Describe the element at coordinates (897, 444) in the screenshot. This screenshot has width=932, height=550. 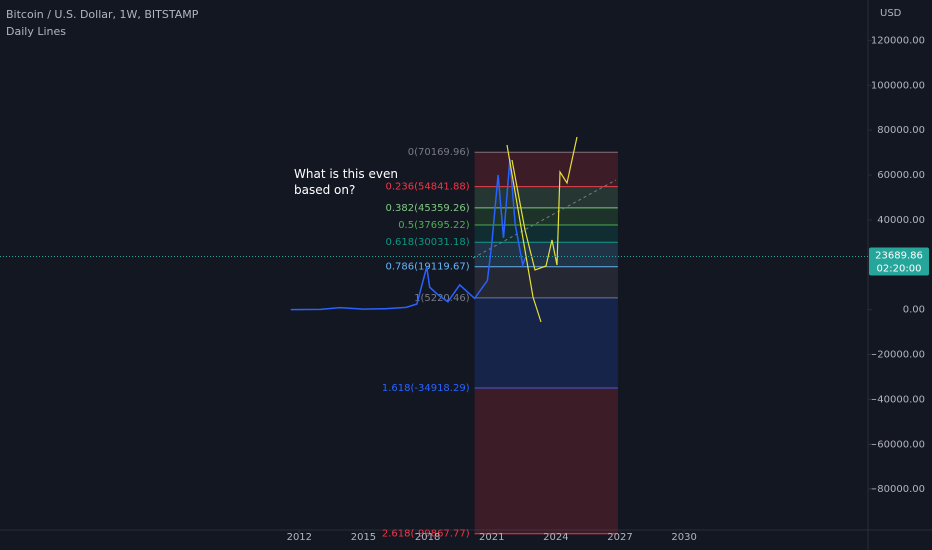
I see `y-tick-label: −60000.00` at that location.